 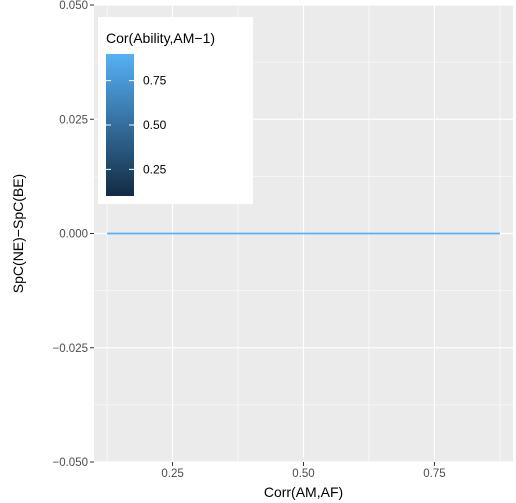 What do you see at coordinates (155, 169) in the screenshot?
I see `legend-tick-label: 0.25` at bounding box center [155, 169].